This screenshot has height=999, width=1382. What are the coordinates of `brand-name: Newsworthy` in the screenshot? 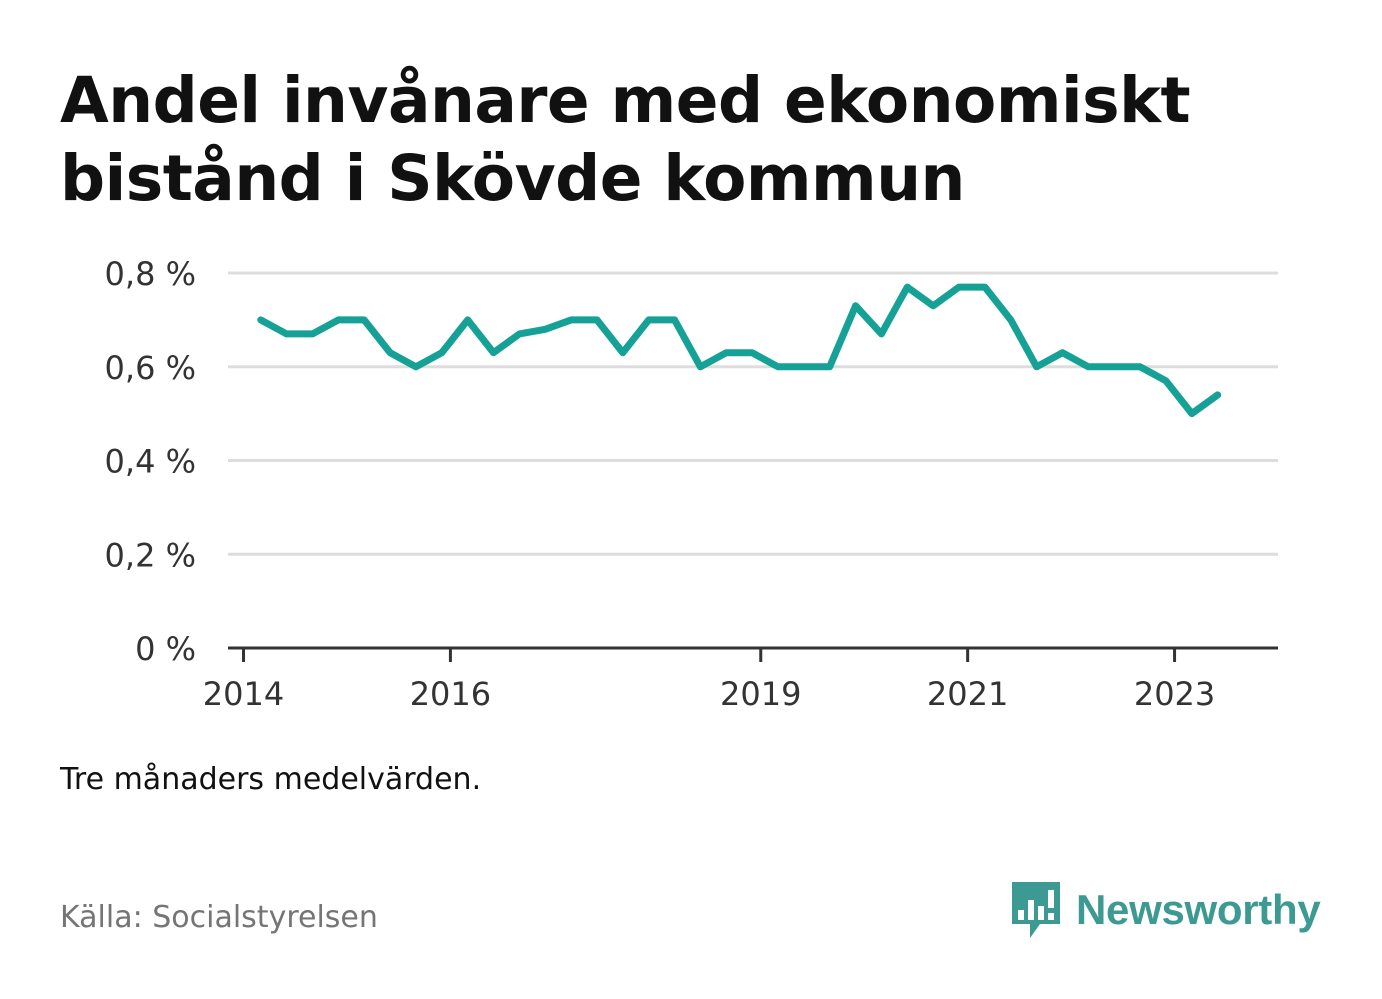 It's located at (1198, 909).